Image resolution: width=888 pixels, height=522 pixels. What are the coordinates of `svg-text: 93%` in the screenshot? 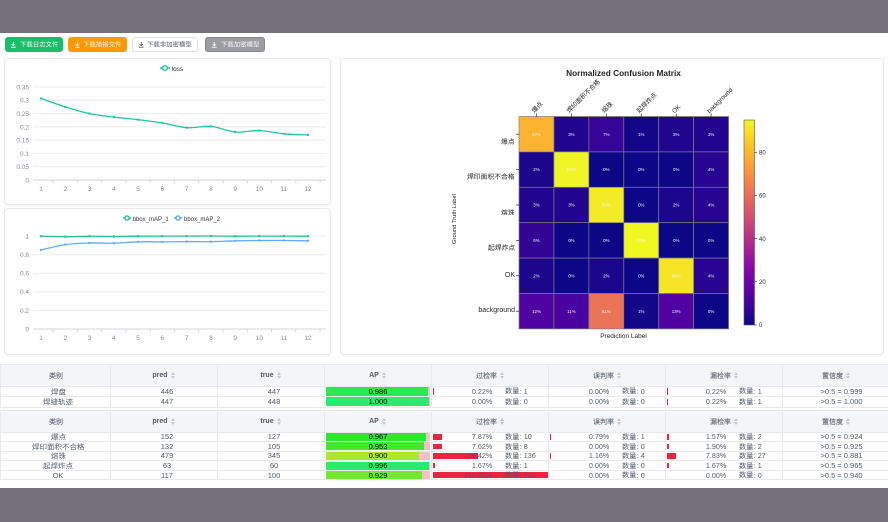 It's located at (641, 240).